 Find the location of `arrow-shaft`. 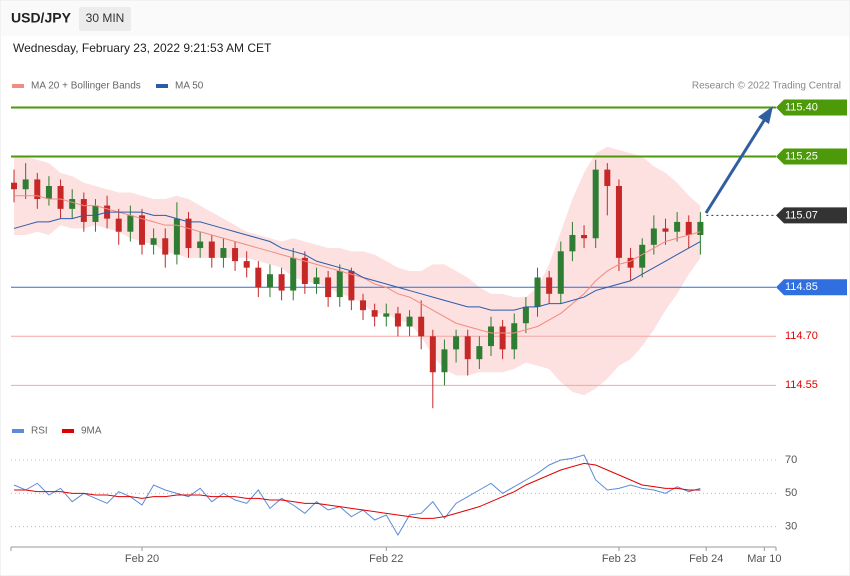

arrow-shaft is located at coordinates (735, 166).